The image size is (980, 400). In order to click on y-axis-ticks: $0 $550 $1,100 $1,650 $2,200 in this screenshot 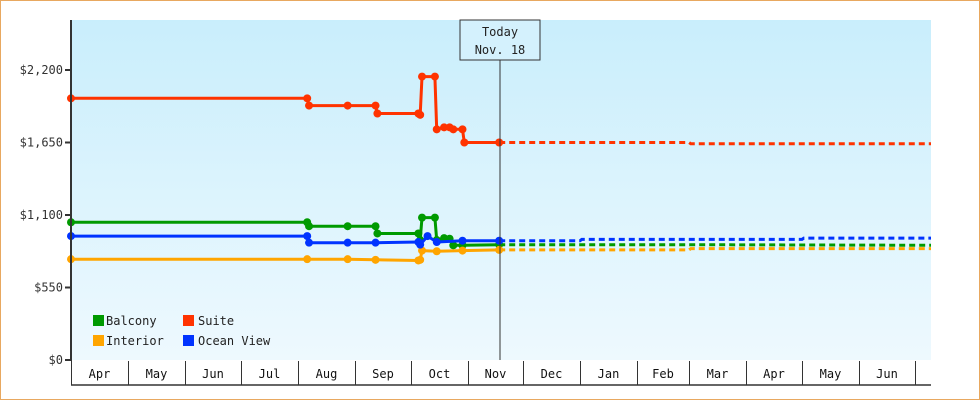, I will do `click(45, 215)`.